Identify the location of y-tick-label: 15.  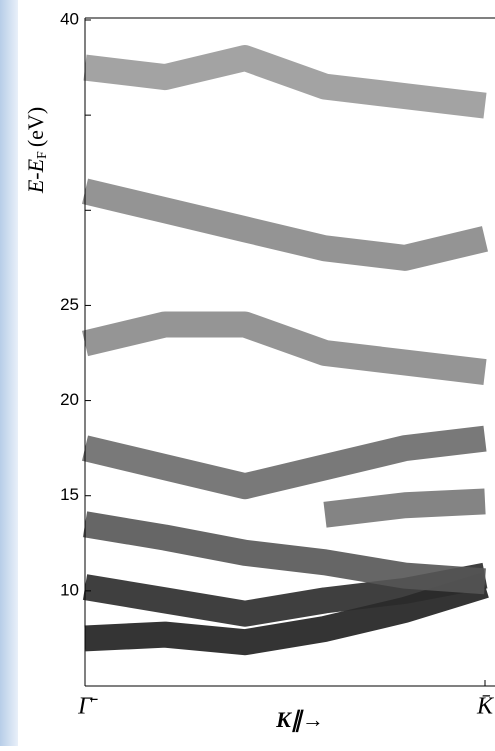
(69, 494).